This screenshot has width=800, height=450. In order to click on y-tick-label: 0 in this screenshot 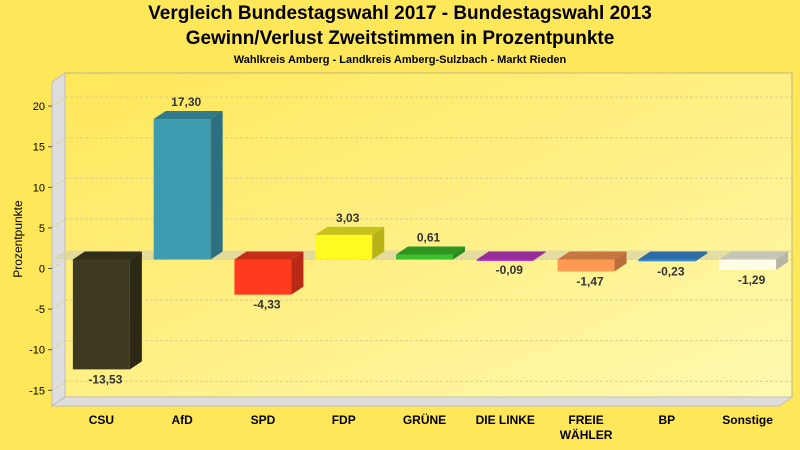, I will do `click(42, 270)`.